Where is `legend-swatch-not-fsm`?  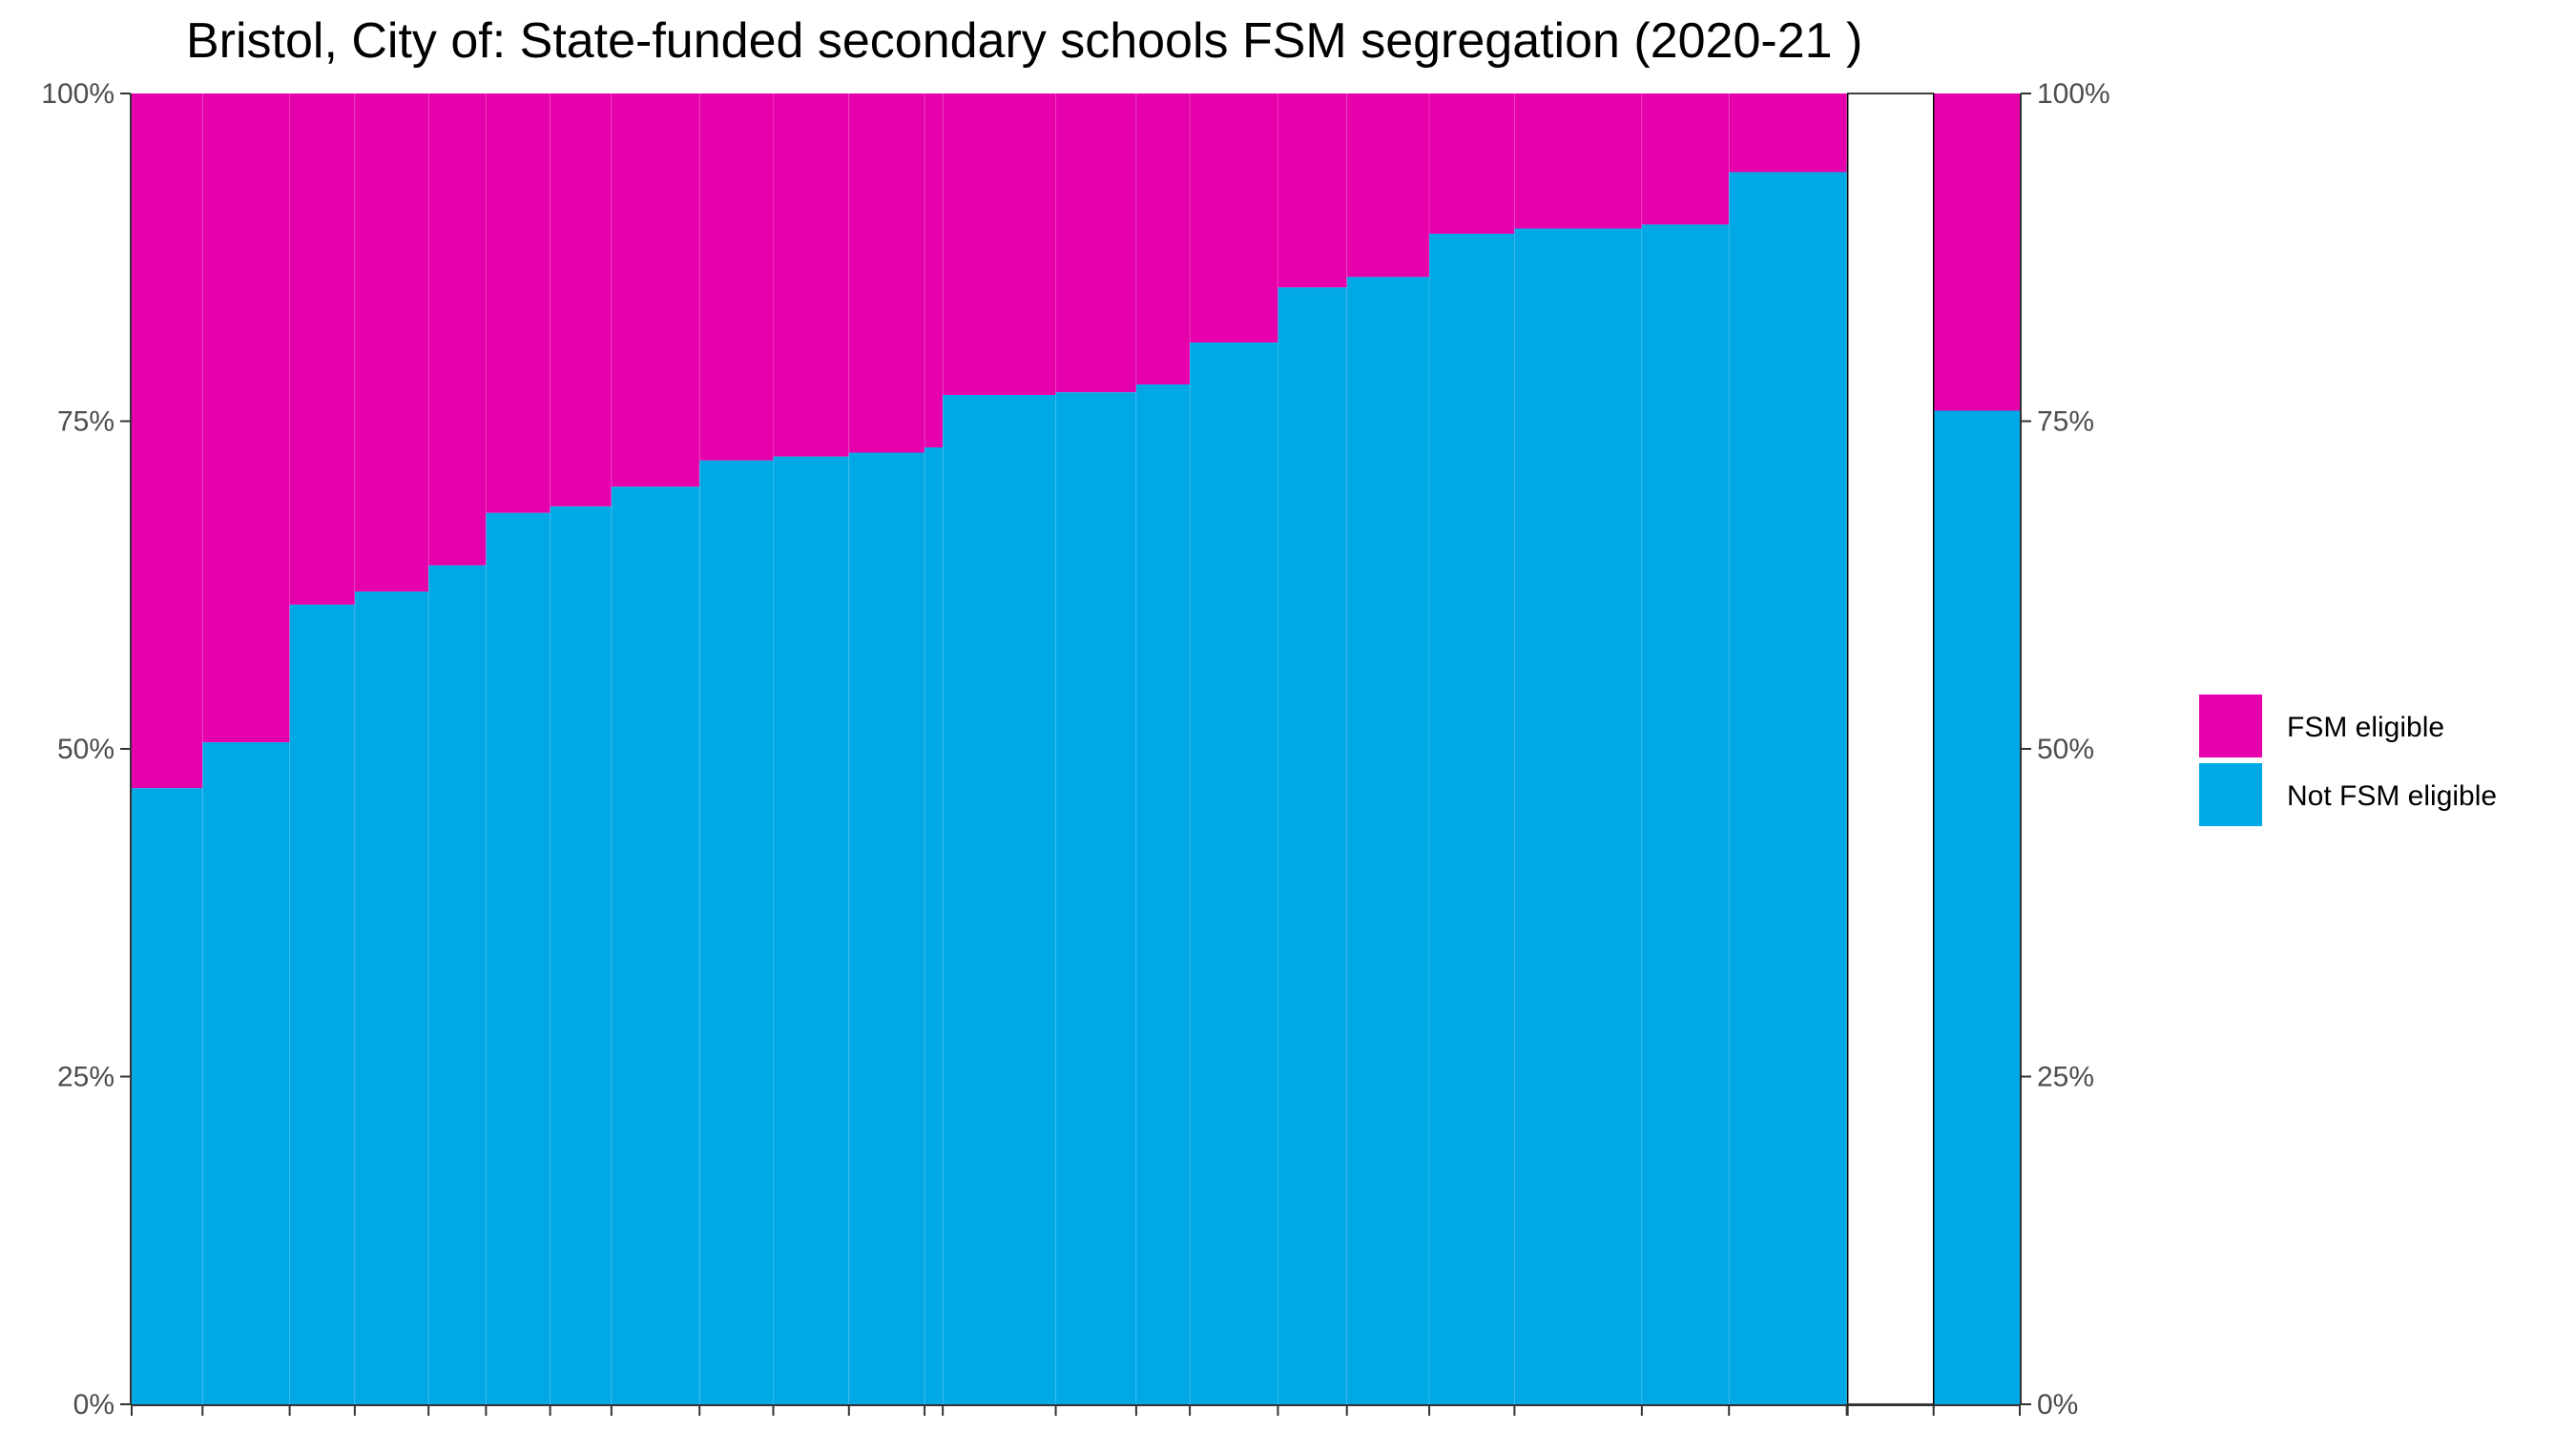
legend-swatch-not-fsm is located at coordinates (2230, 795).